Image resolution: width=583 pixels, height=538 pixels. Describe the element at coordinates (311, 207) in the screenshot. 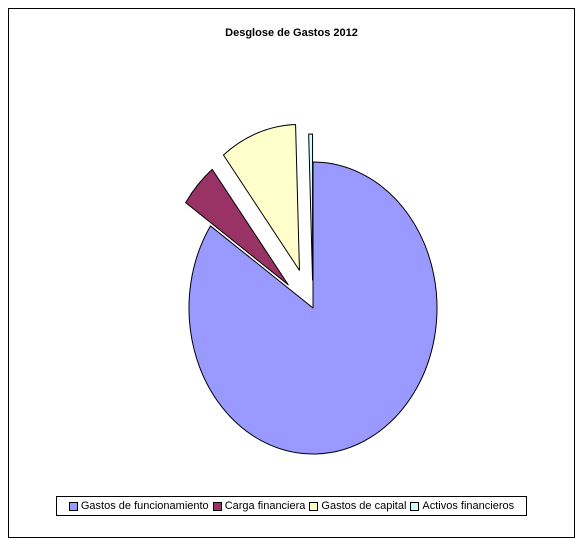

I see `pie-slice-activos-financieros` at that location.